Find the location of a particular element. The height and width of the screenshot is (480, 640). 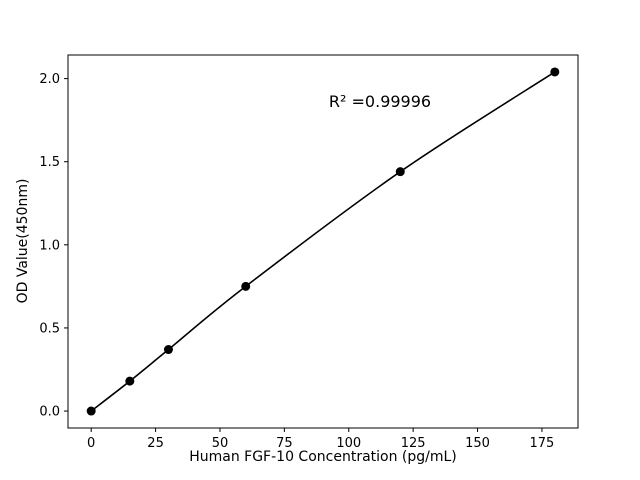

x-tick-label: 150 is located at coordinates (477, 443).